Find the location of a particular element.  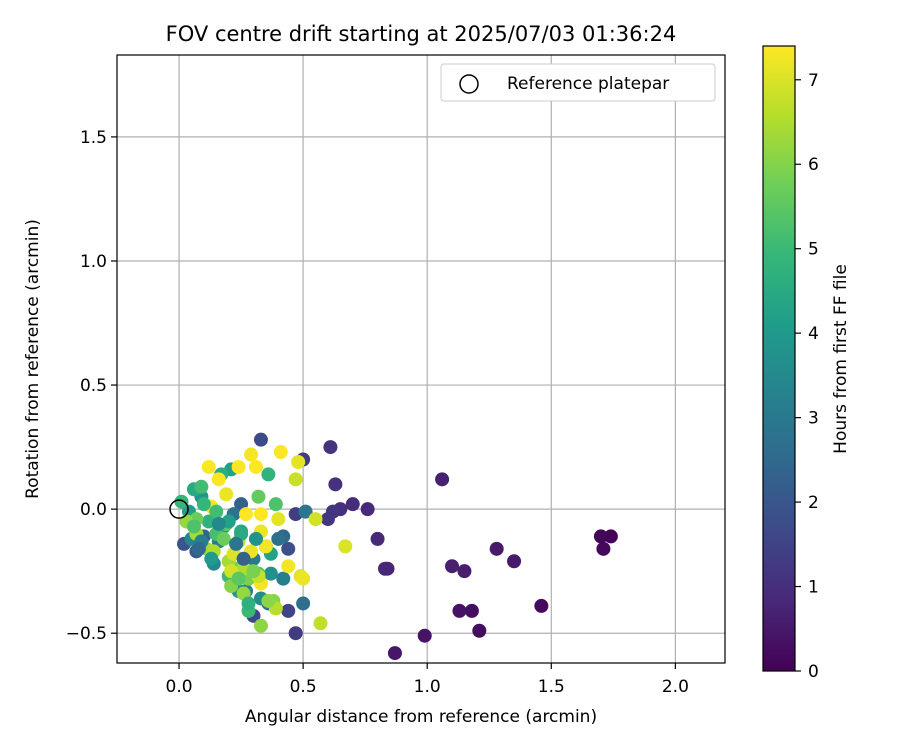

y-tick-label: 0.0 is located at coordinates (93, 510).